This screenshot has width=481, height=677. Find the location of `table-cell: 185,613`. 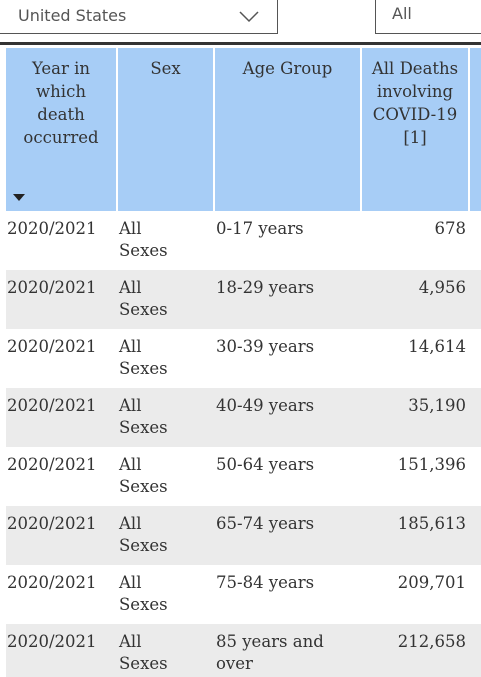

table-cell: 185,613 is located at coordinates (431, 523).